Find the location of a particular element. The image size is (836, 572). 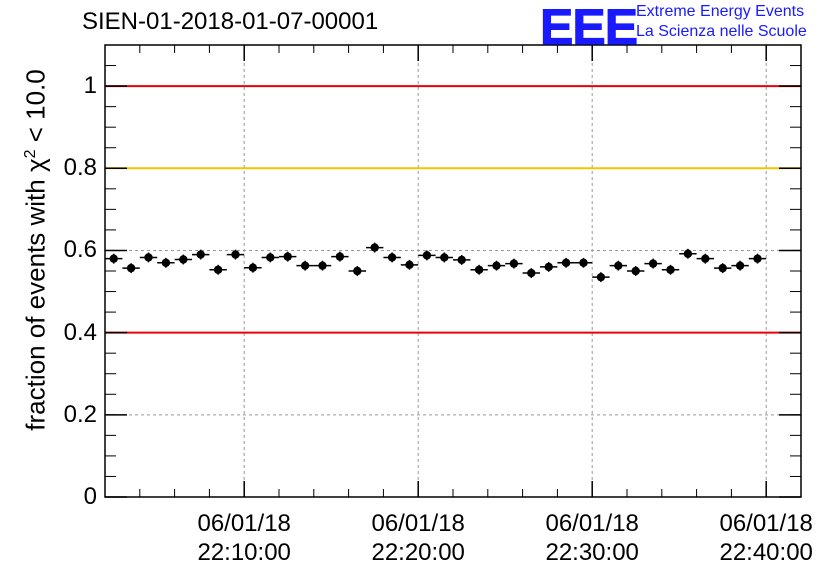

x-tick-time: 22:30:00 is located at coordinates (592, 552).